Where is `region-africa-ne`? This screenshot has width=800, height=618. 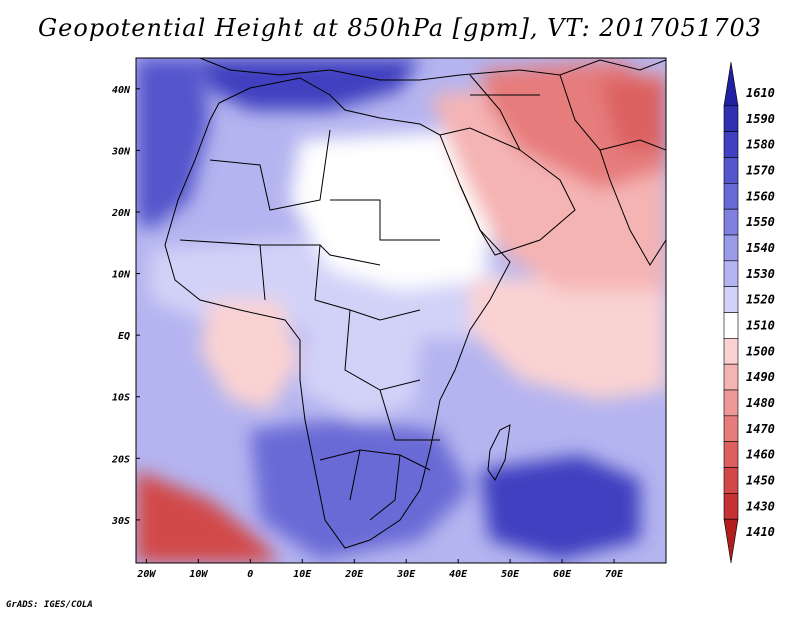 region-africa-ne is located at coordinates (395, 210).